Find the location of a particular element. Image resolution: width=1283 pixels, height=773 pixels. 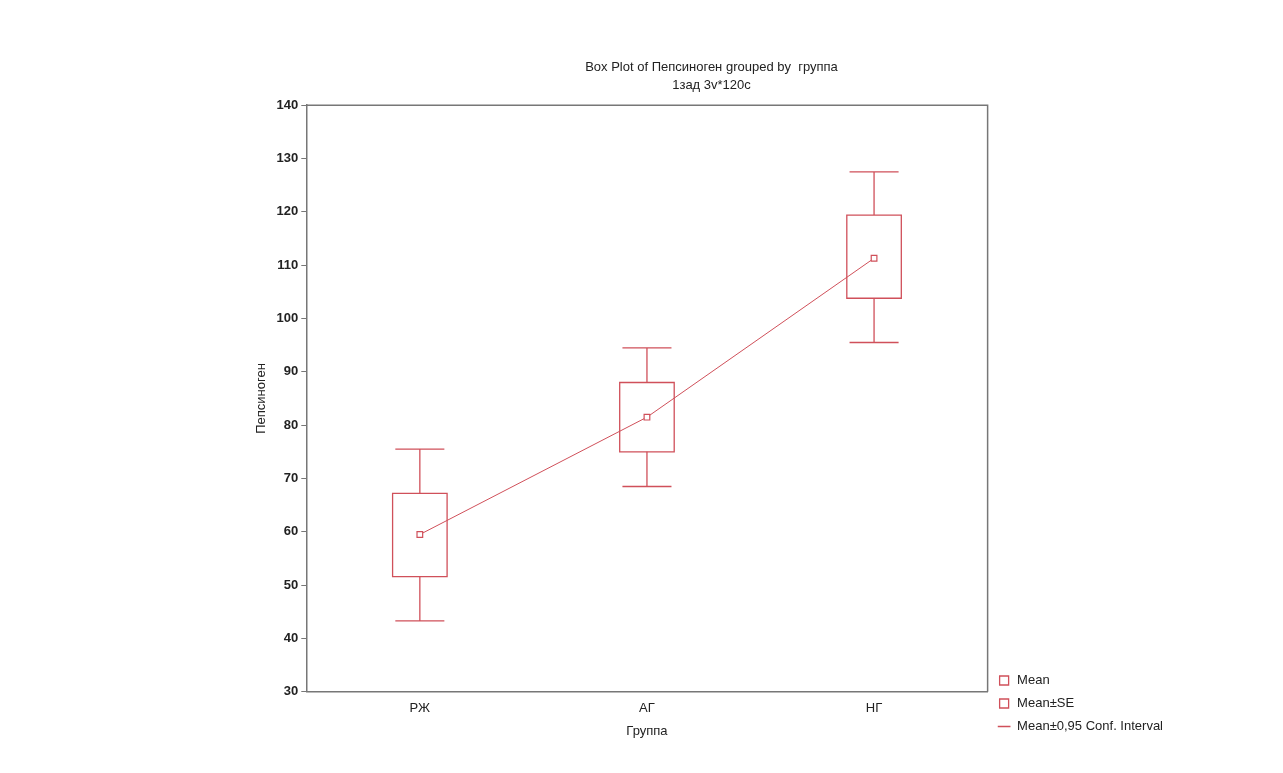

y-tick-label: 90 is located at coordinates (291, 371).